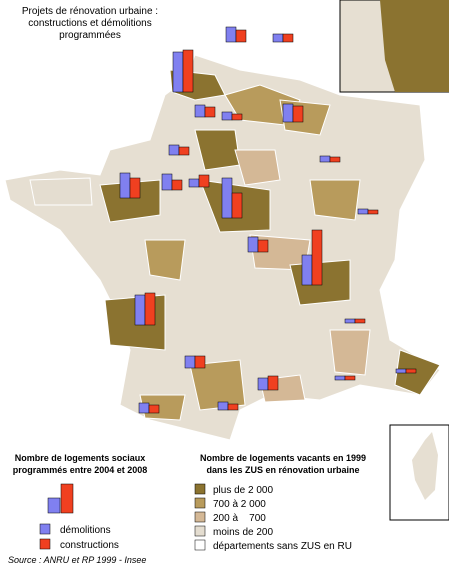 This screenshot has width=449, height=568. I want to click on title-line: Projets de rénovation urbaine :, so click(90, 11).